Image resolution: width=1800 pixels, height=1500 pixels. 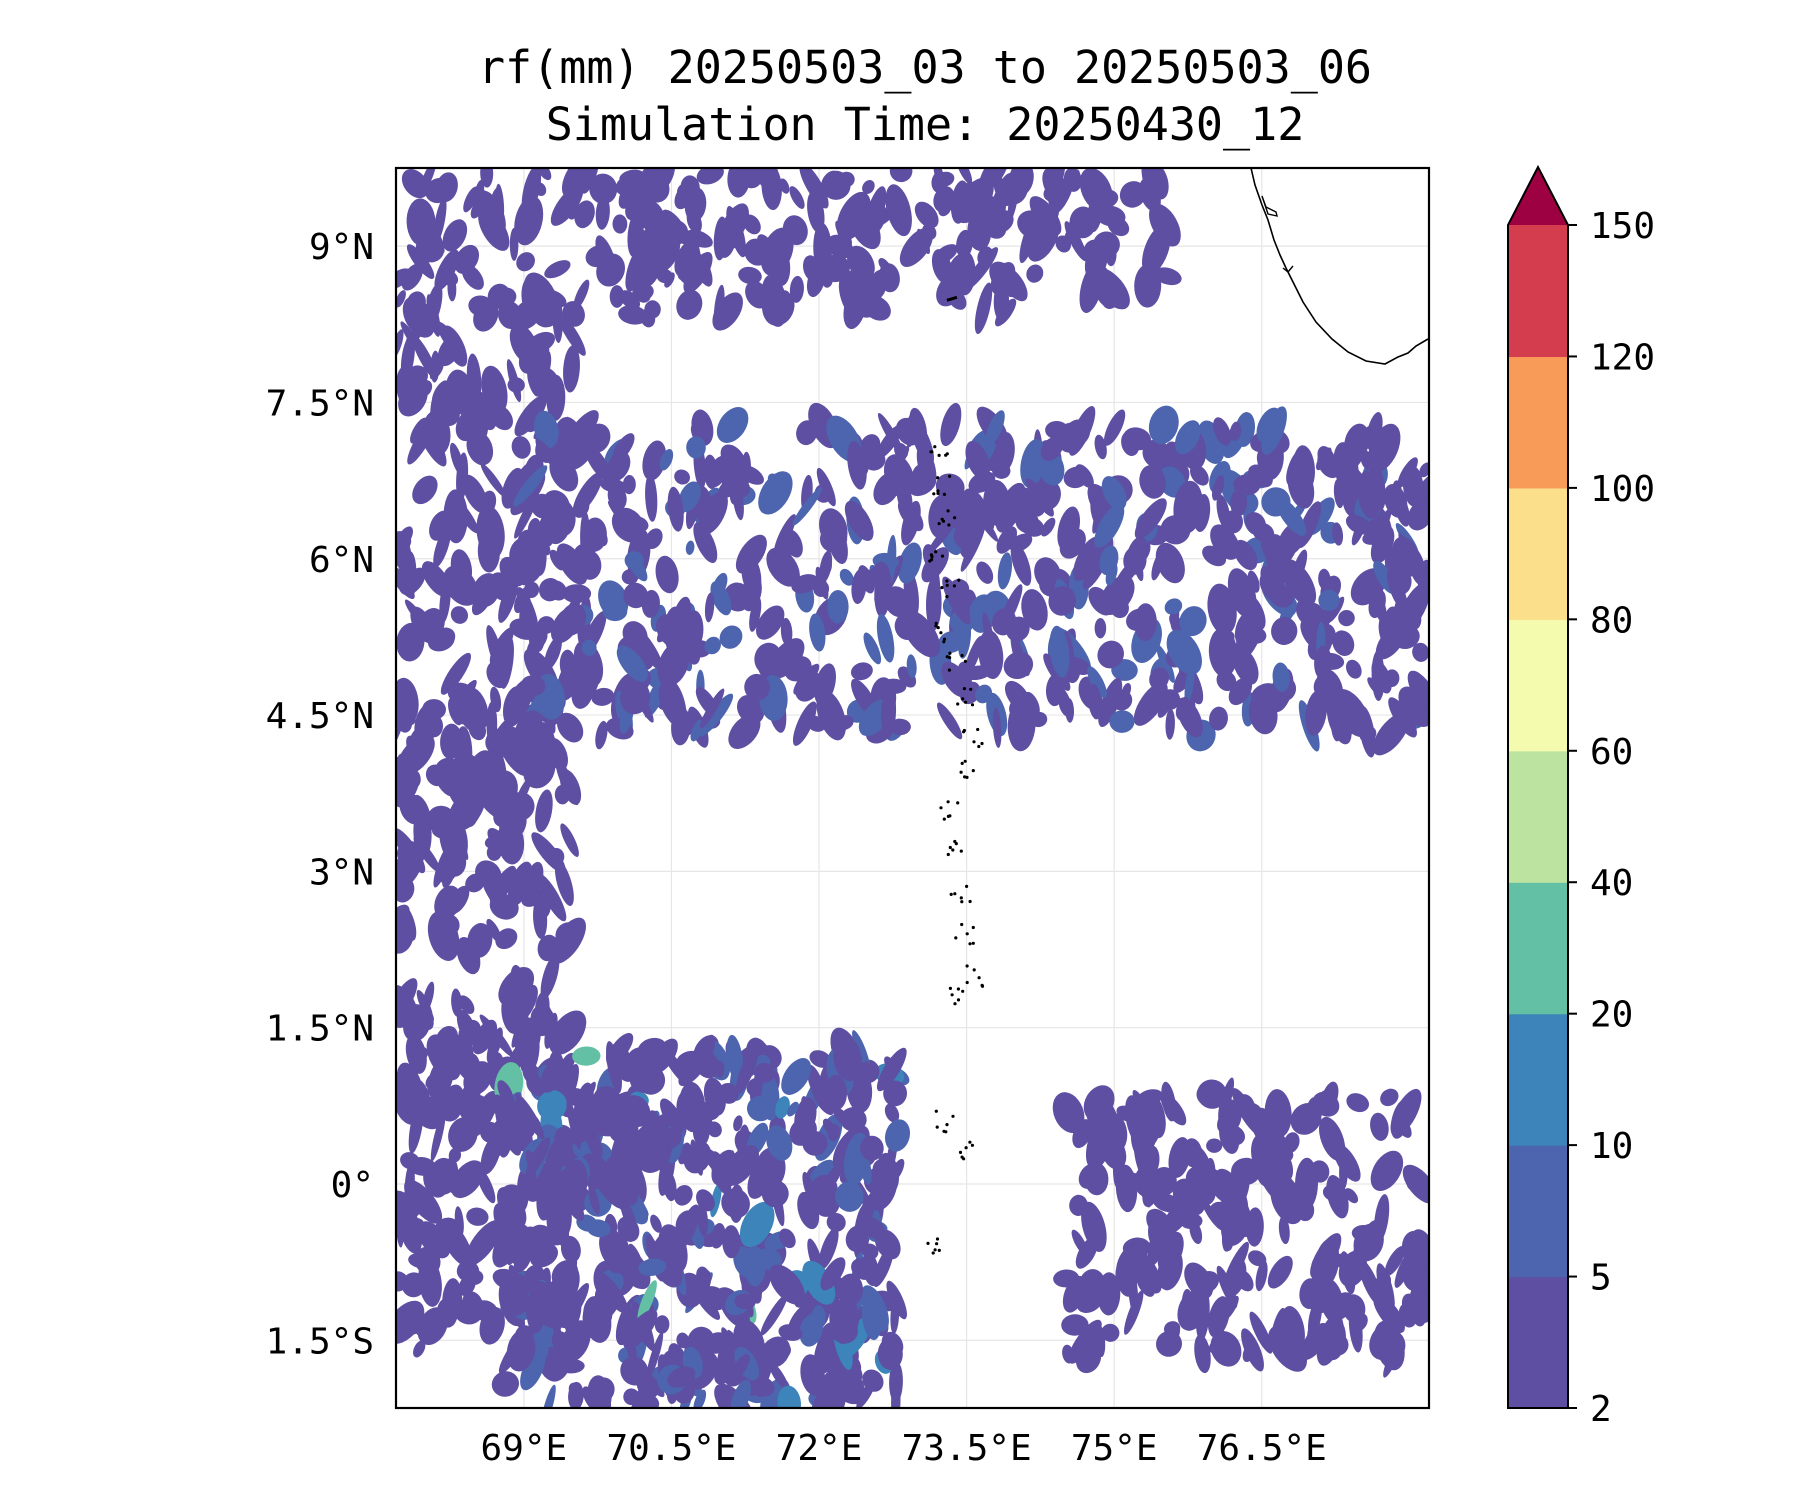 I want to click on colorbar-tick-label: 60, so click(x=1611, y=752).